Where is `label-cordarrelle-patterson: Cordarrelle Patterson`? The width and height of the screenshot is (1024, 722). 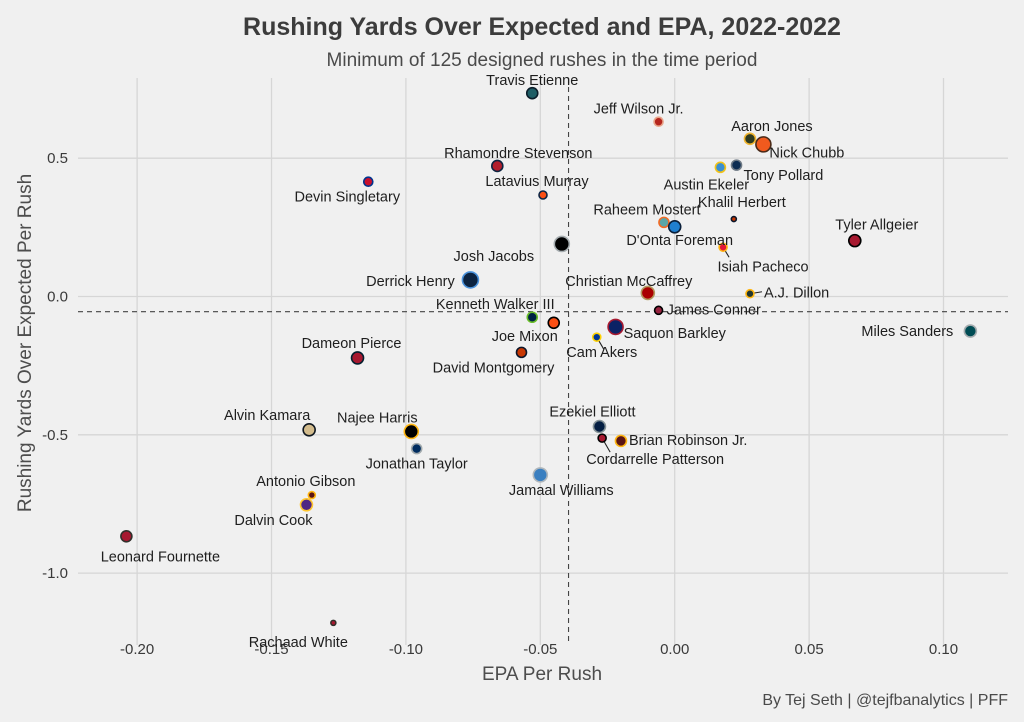
label-cordarrelle-patterson: Cordarrelle Patterson is located at coordinates (655, 460).